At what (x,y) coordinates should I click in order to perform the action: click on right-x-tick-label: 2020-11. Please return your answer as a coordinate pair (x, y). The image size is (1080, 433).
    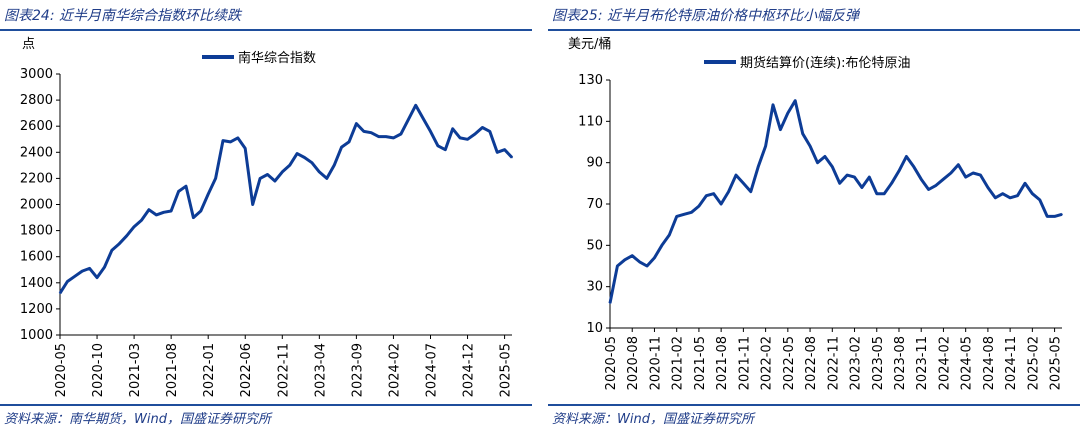
    Looking at the image, I should click on (655, 363).